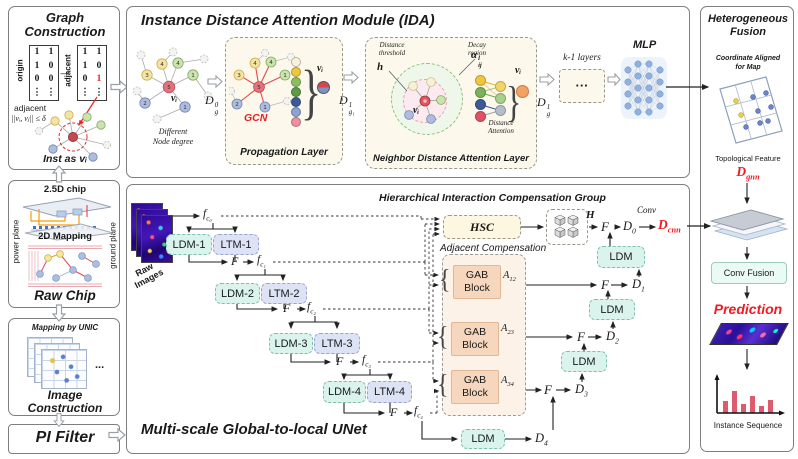 The image size is (798, 459). Describe the element at coordinates (584, 361) in the screenshot. I see `ldm-dec-2: LDM` at that location.